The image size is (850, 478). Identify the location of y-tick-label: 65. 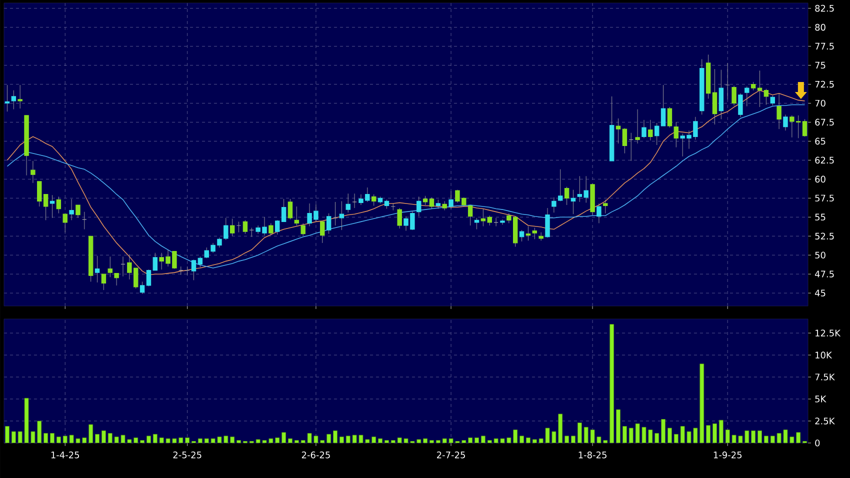
(820, 141).